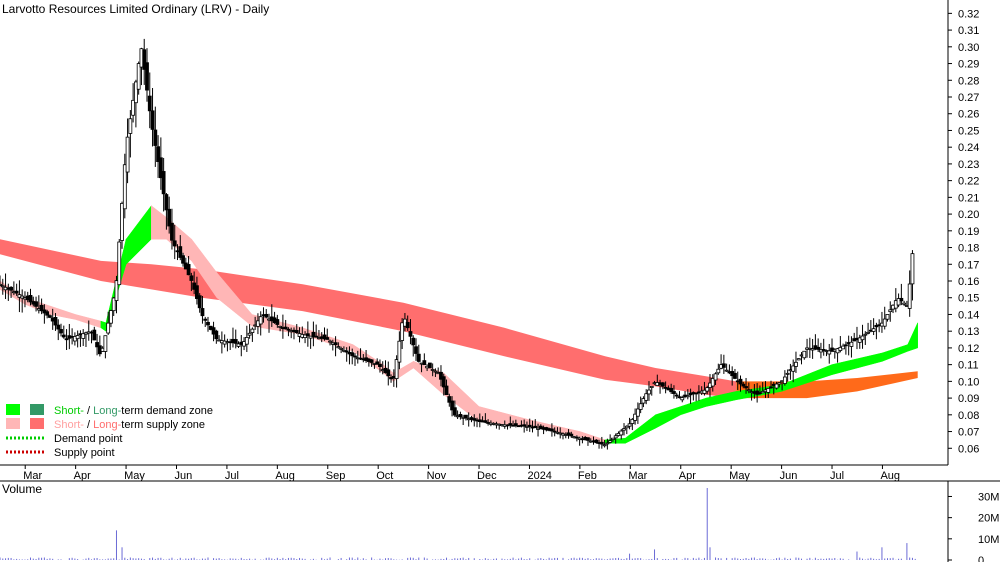  What do you see at coordinates (968, 366) in the screenshot?
I see `price-tick-label: 0.11` at bounding box center [968, 366].